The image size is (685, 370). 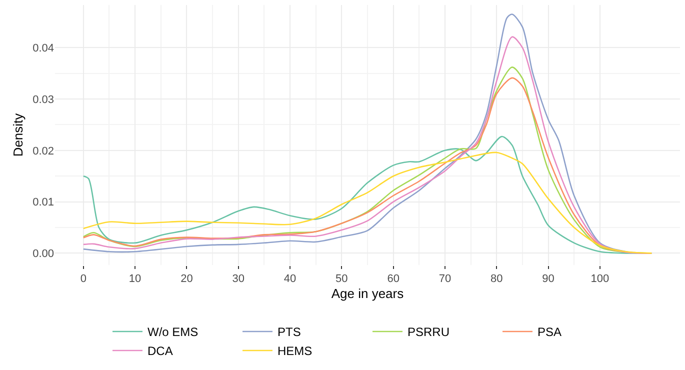 I want to click on legend-label: PSRRU, so click(x=429, y=332).